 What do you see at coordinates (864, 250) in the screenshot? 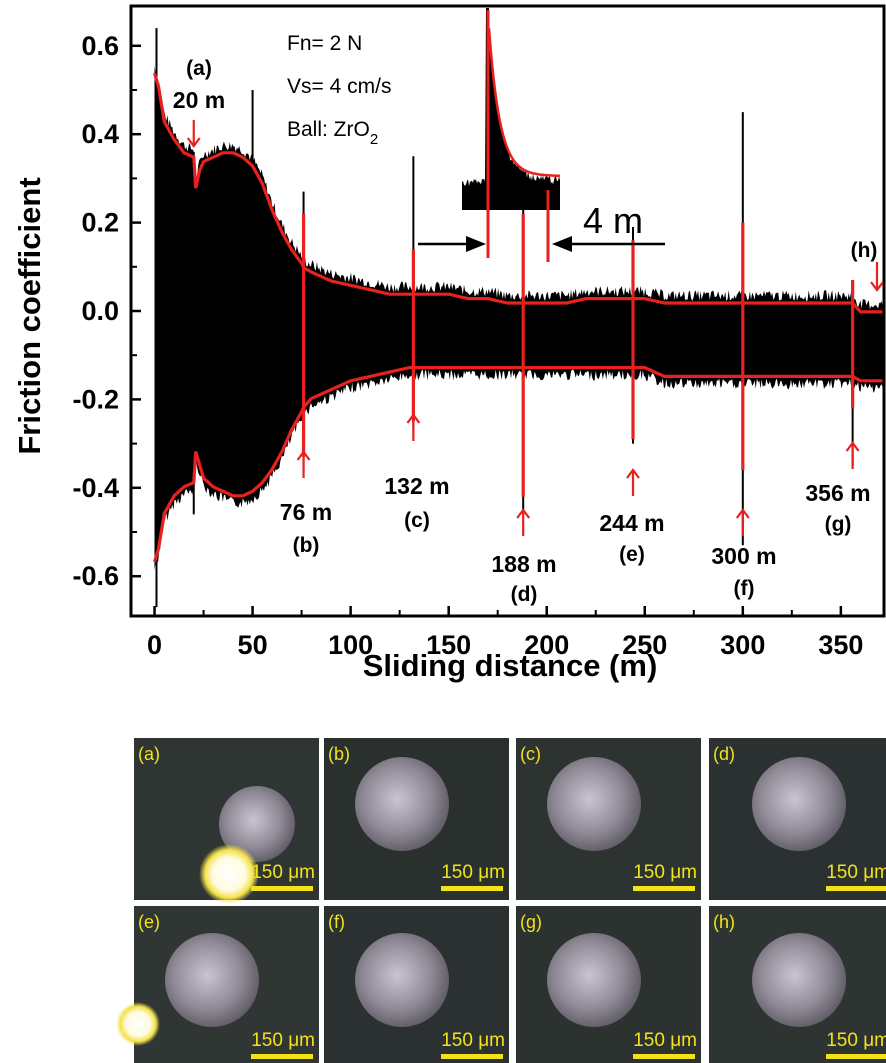
I see `event-letter-7: (h)` at bounding box center [864, 250].